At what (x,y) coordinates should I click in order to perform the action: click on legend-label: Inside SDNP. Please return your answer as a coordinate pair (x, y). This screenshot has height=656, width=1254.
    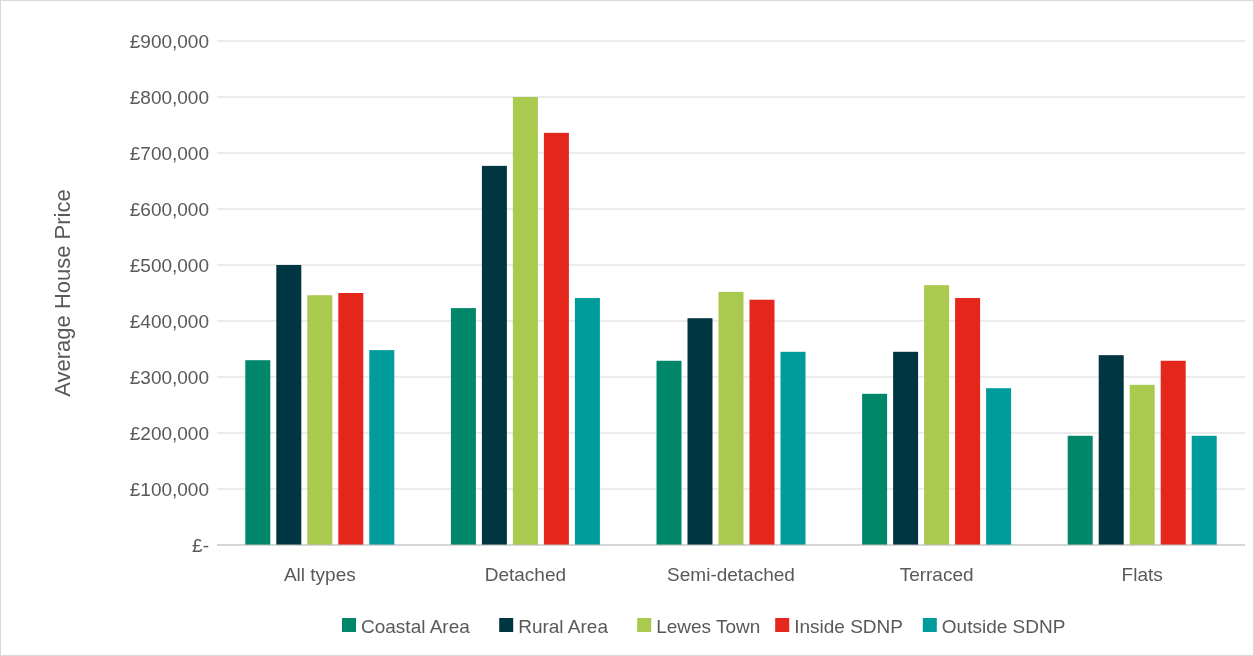
    Looking at the image, I should click on (848, 626).